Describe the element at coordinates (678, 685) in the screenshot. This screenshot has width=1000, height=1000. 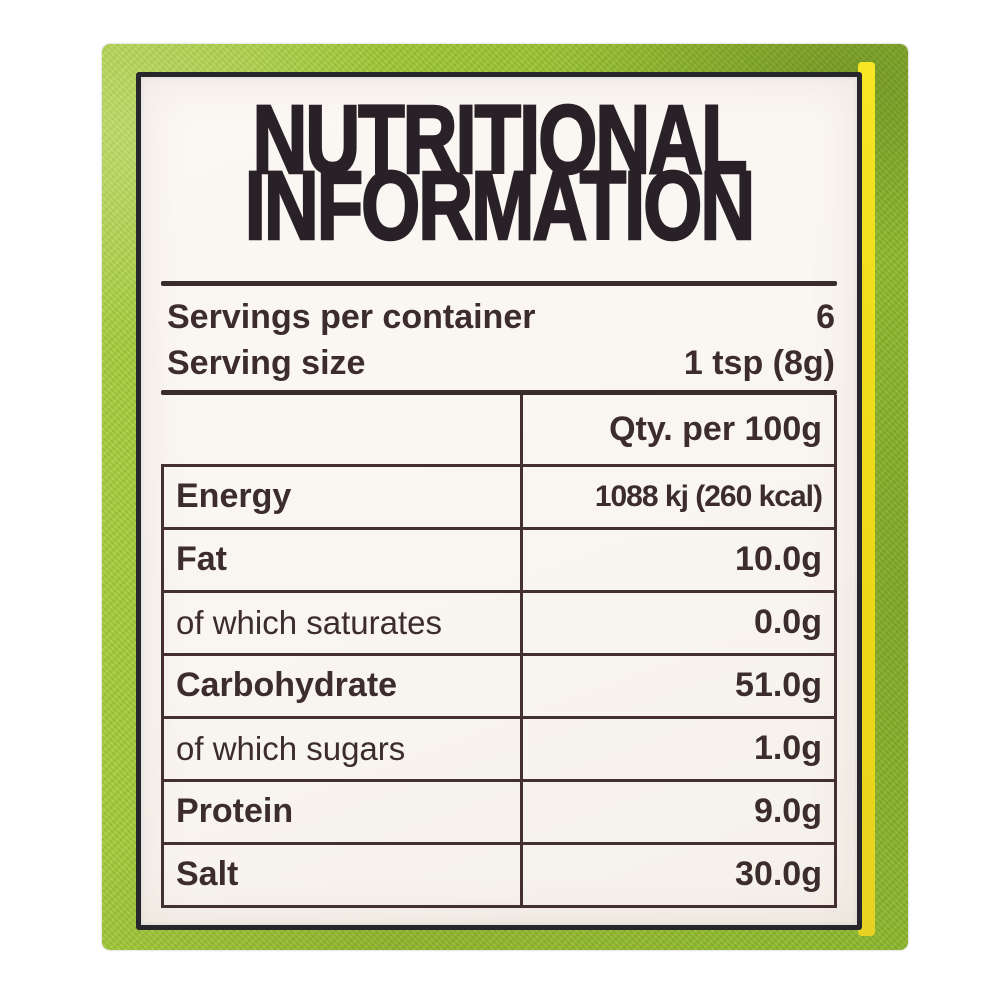
I see `row-value: 51.0g` at that location.